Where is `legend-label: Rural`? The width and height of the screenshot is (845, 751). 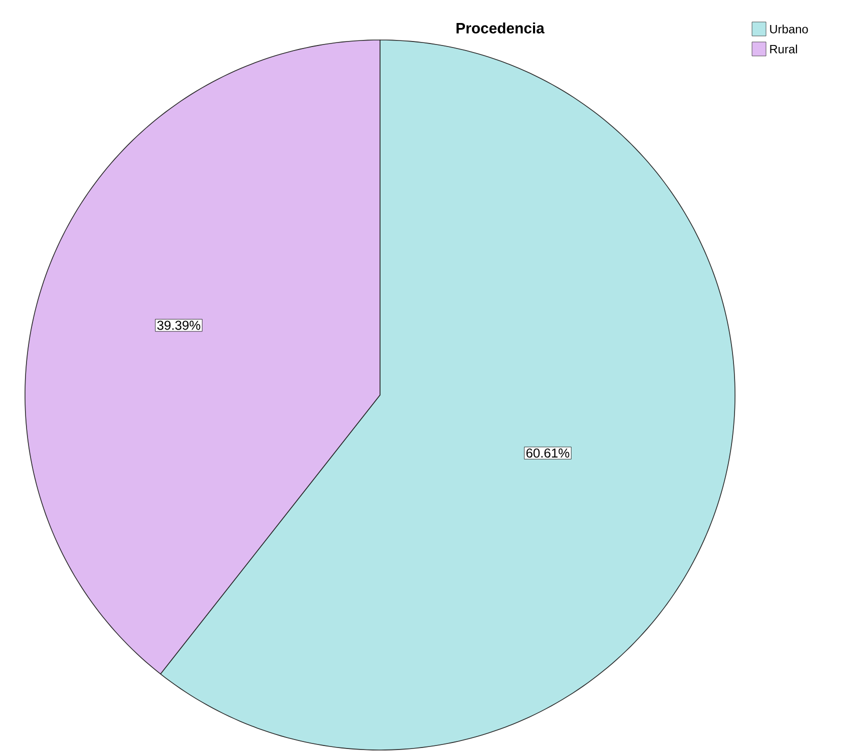
legend-label: Rural is located at coordinates (783, 49).